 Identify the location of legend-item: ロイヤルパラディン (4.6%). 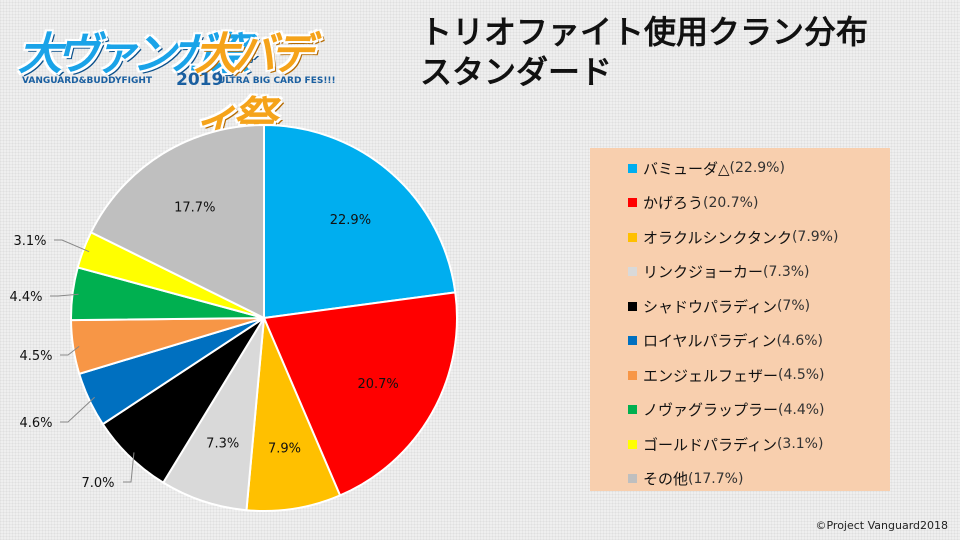
(725, 341).